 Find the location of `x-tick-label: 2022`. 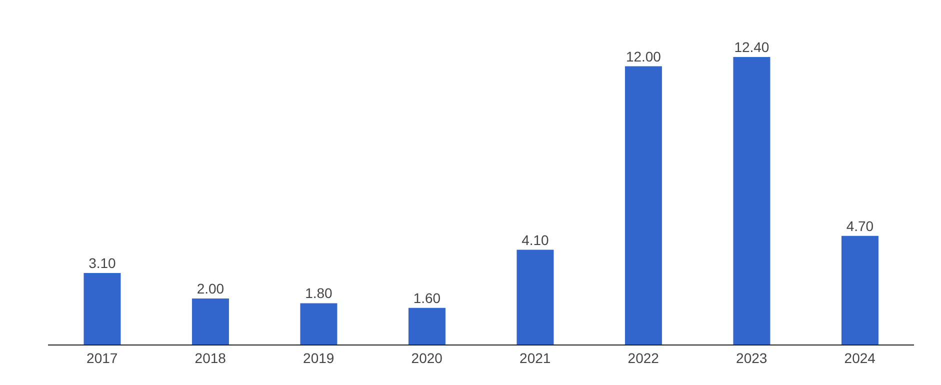

x-tick-label: 2022 is located at coordinates (644, 358).